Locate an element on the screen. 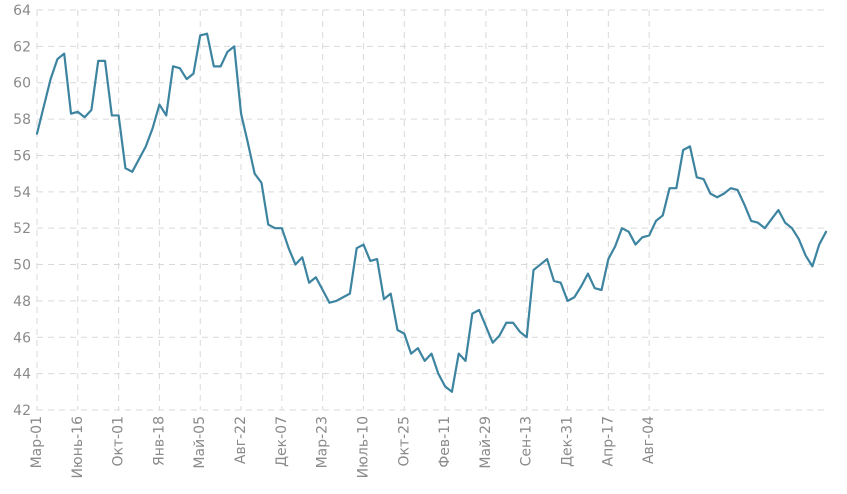 This screenshot has width=847, height=494. y-tick-label: 42 is located at coordinates (22, 411).